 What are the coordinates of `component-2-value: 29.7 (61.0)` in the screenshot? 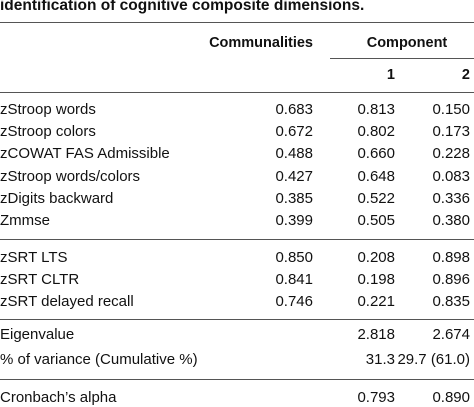 It's located at (433, 359).